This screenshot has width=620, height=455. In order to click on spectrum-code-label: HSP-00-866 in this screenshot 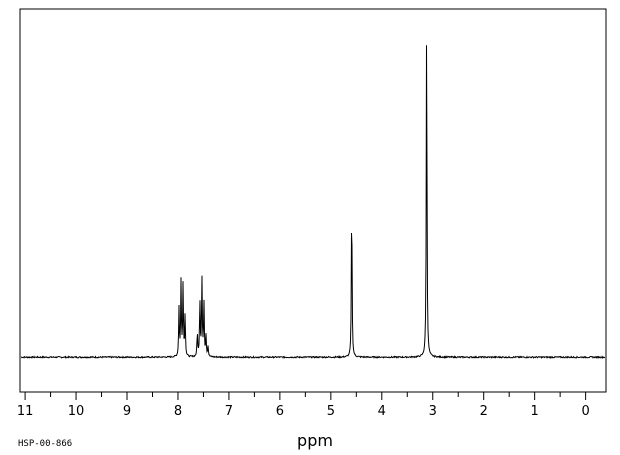, I will do `click(45, 444)`.